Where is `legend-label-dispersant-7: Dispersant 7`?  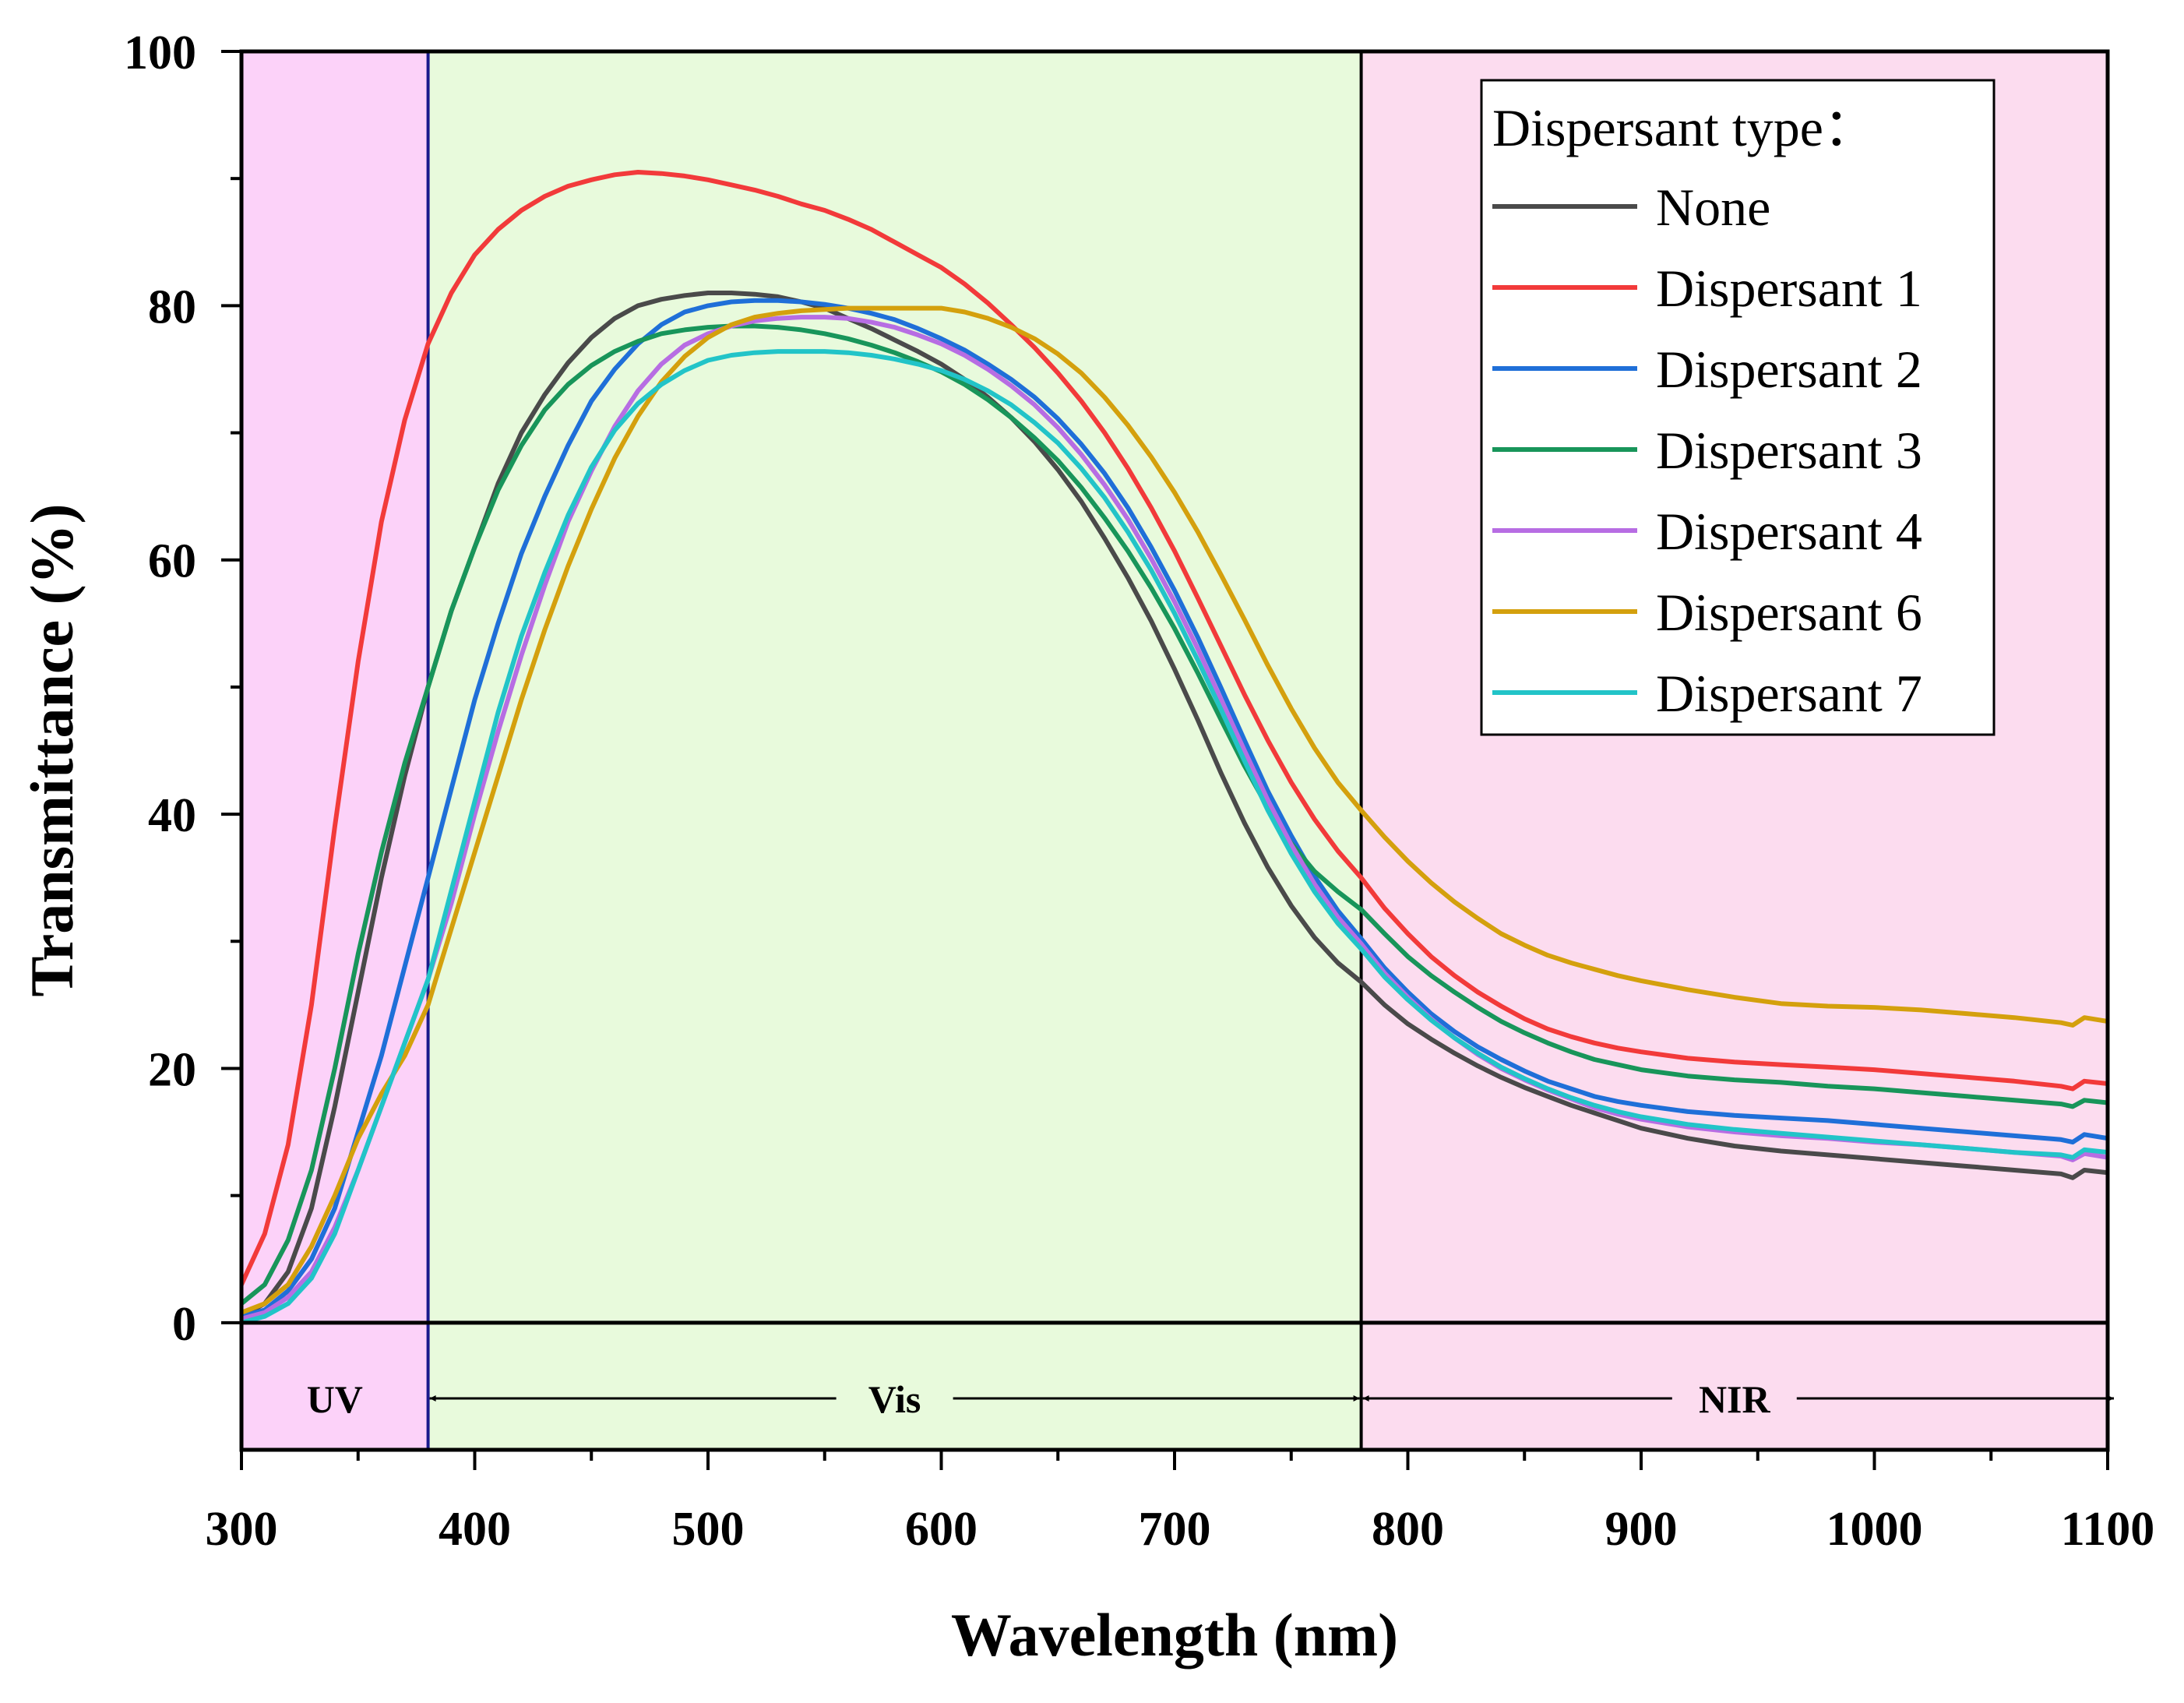
legend-label-dispersant-7: Dispersant 7 is located at coordinates (1789, 693).